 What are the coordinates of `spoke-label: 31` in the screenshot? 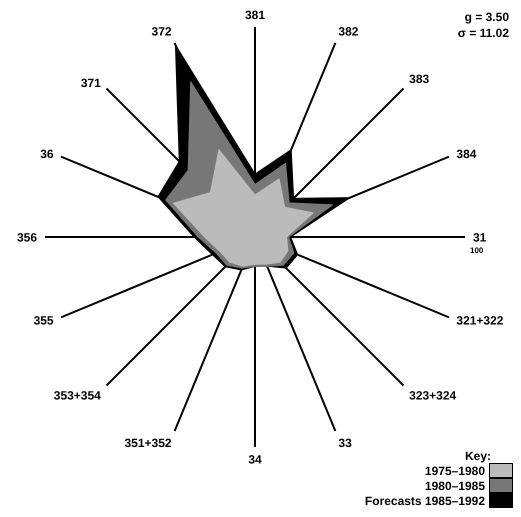 It's located at (480, 237).